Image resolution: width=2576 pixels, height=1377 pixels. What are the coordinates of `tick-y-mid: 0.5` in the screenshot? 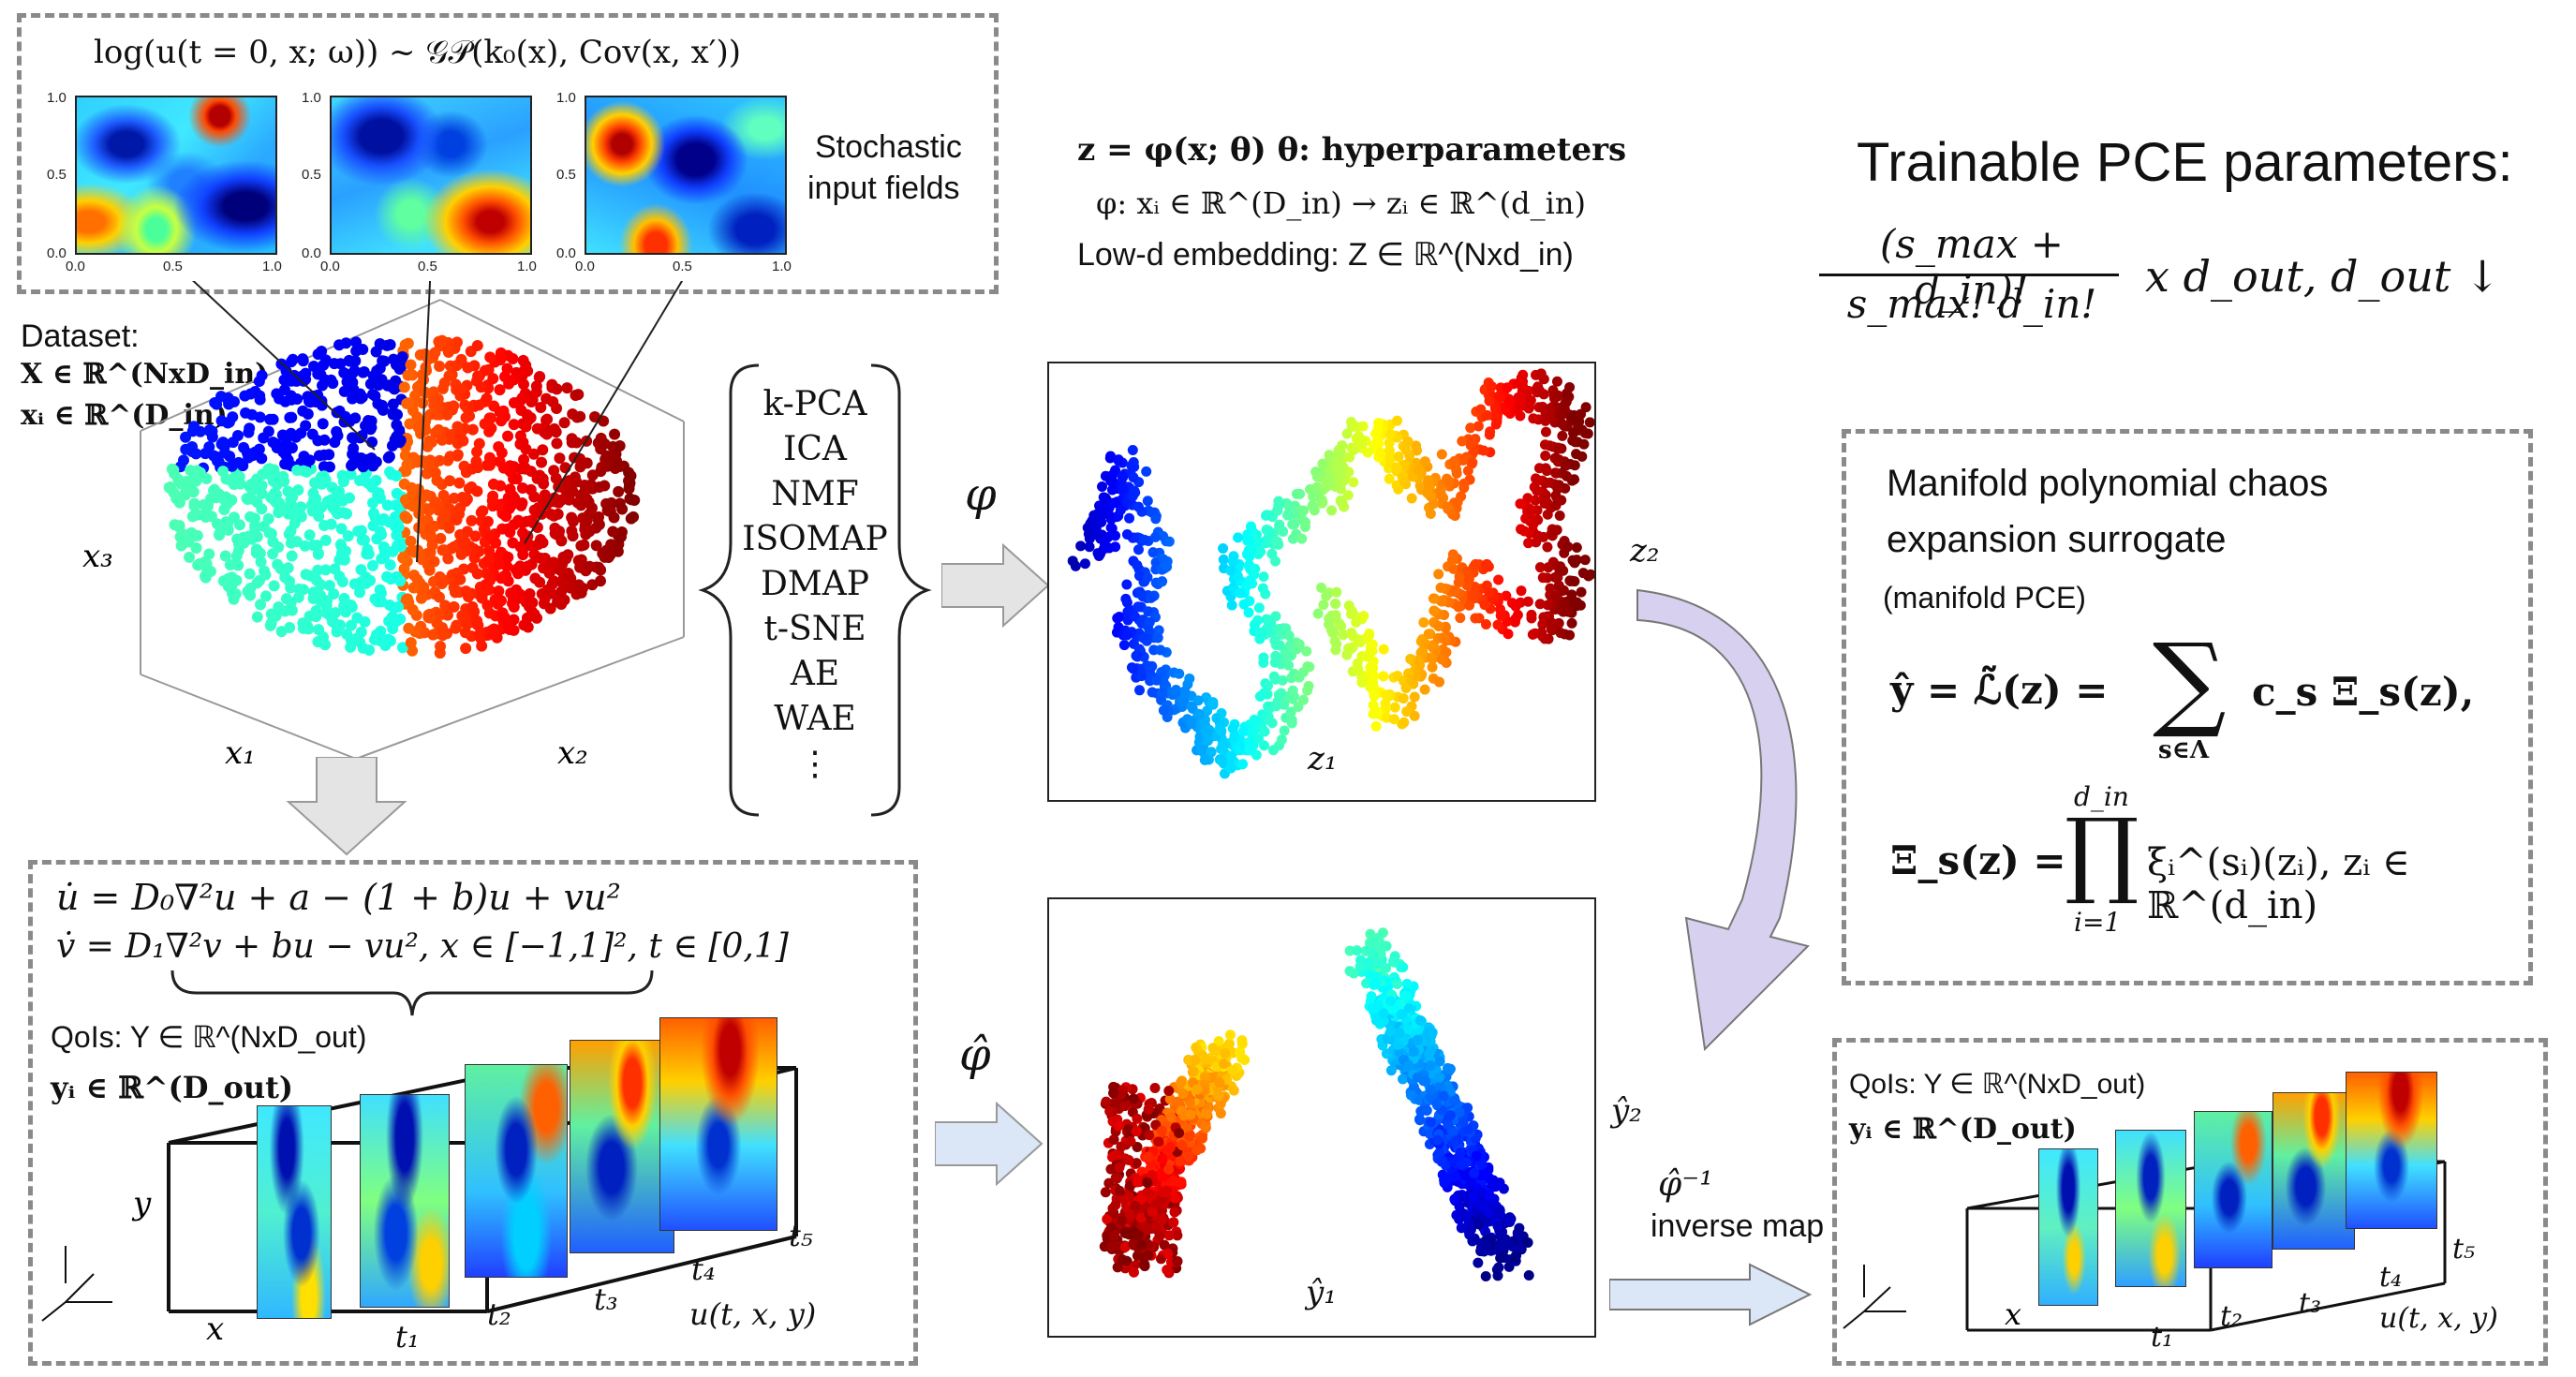 It's located at (57, 175).